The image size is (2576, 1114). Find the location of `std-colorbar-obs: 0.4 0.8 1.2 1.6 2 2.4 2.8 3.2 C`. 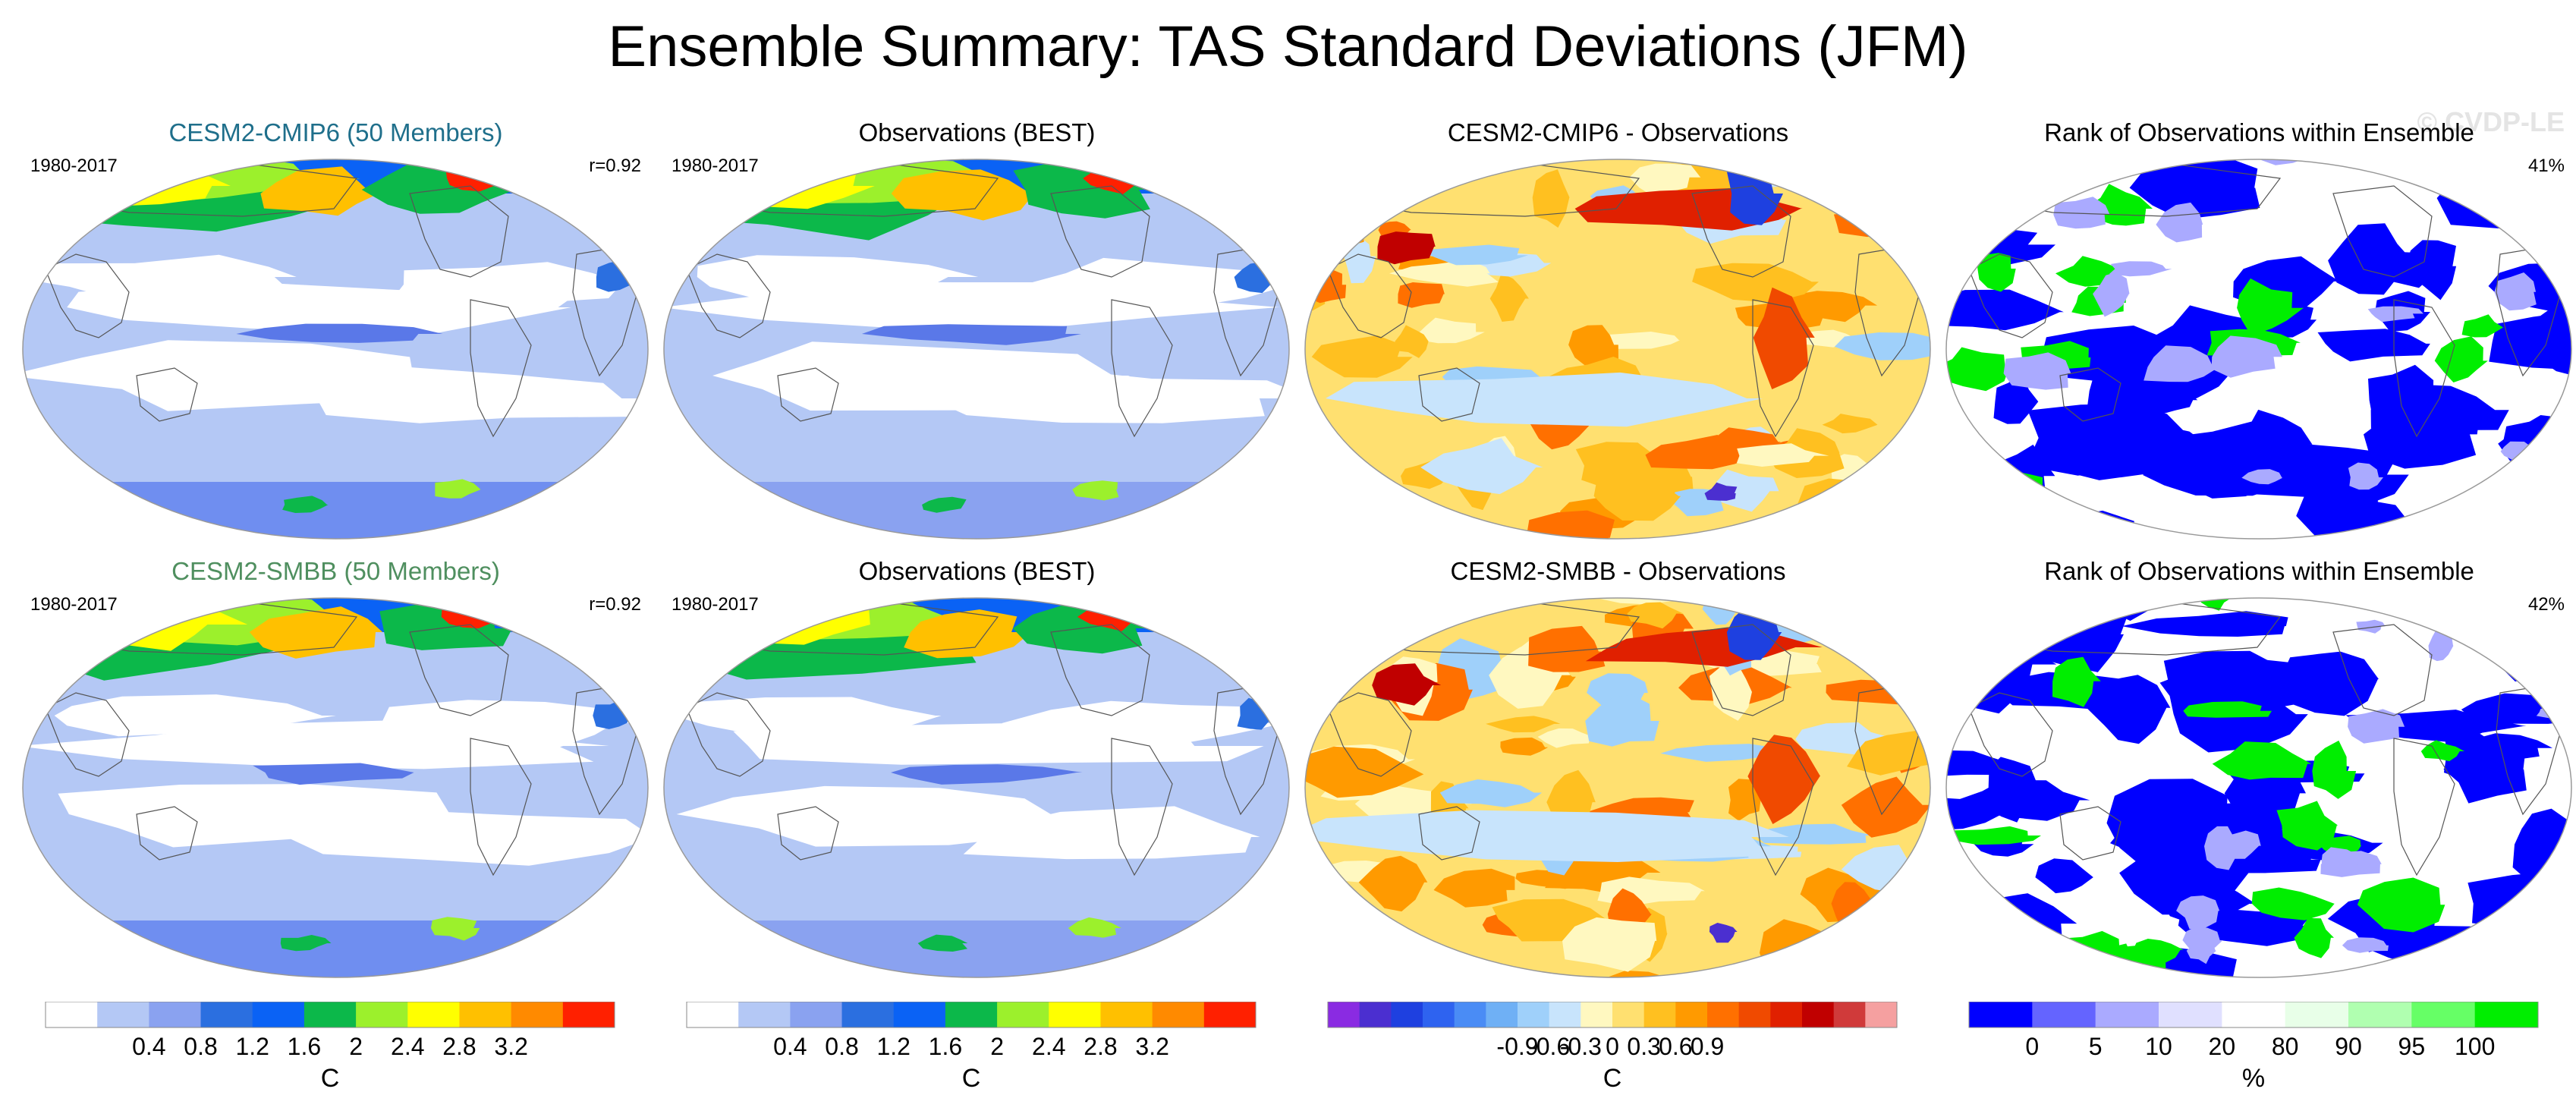

std-colorbar-obs: 0.4 0.8 1.2 1.6 2 2.4 2.8 3.2 C is located at coordinates (971, 1047).